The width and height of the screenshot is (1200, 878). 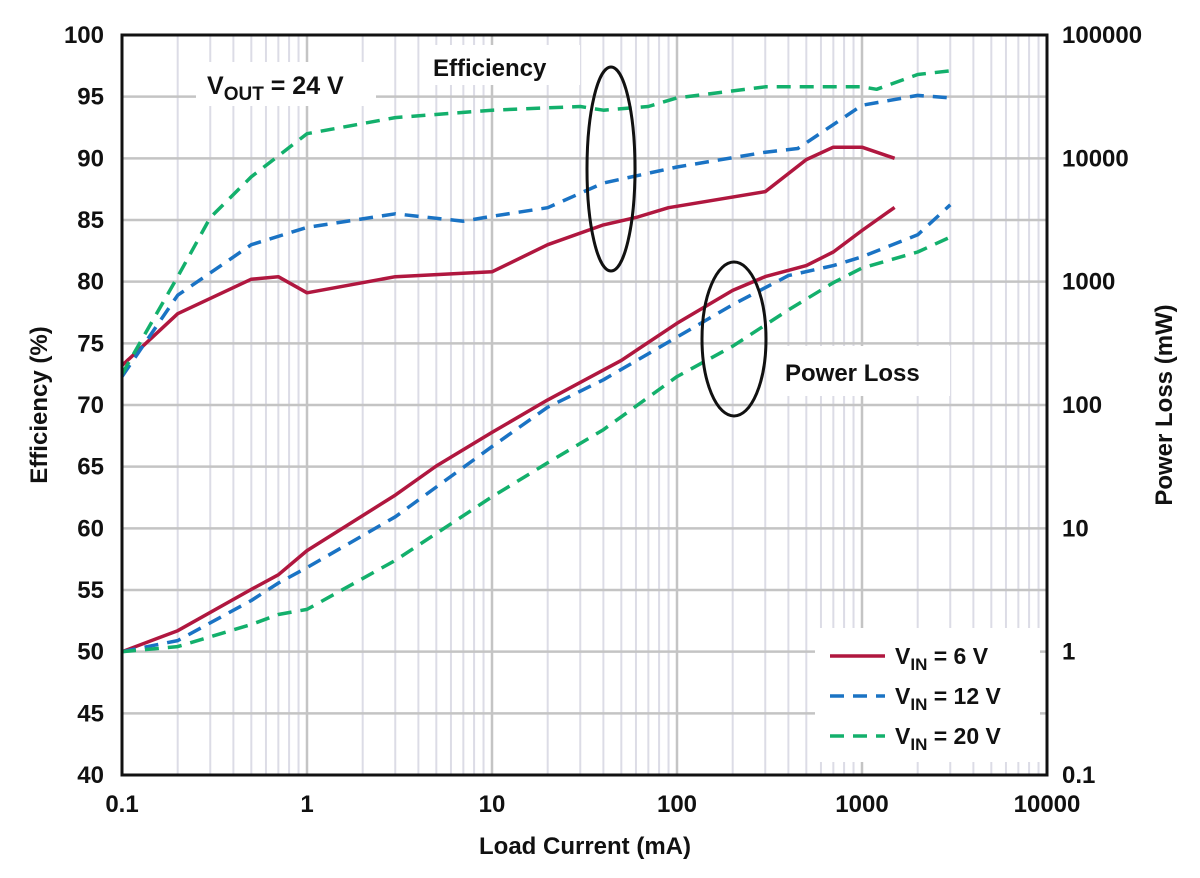 What do you see at coordinates (90, 528) in the screenshot?
I see `y-tick-label: 60` at bounding box center [90, 528].